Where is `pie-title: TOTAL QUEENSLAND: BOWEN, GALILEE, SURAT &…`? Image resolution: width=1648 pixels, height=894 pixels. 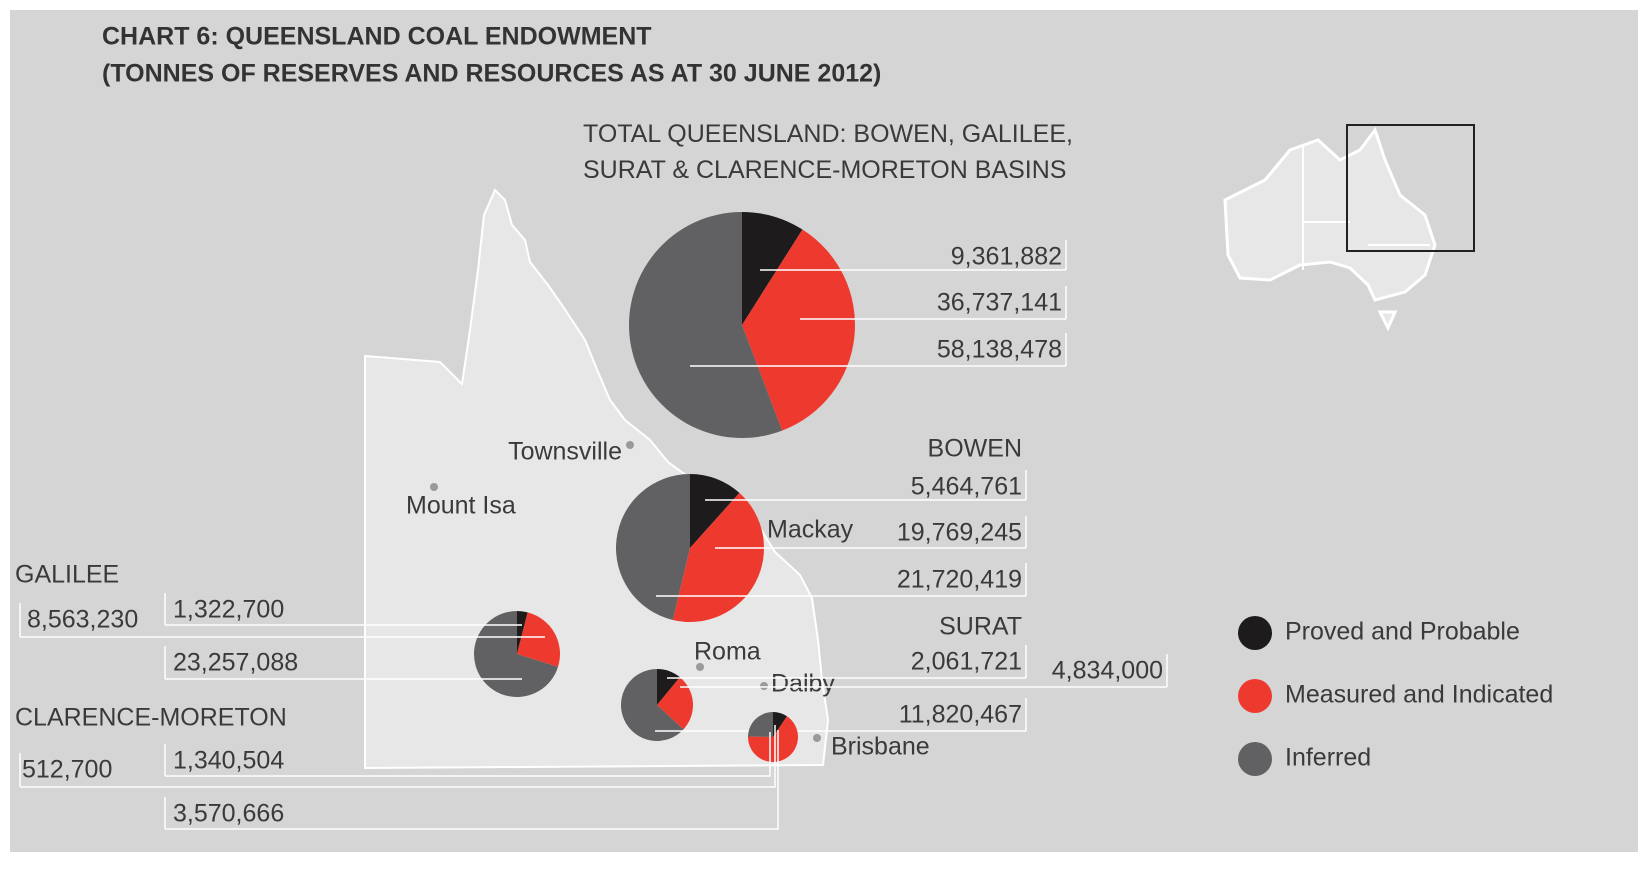
pie-title: TOTAL QUEENSLAND: BOWEN, GALILEE, SURAT &… is located at coordinates (828, 152).